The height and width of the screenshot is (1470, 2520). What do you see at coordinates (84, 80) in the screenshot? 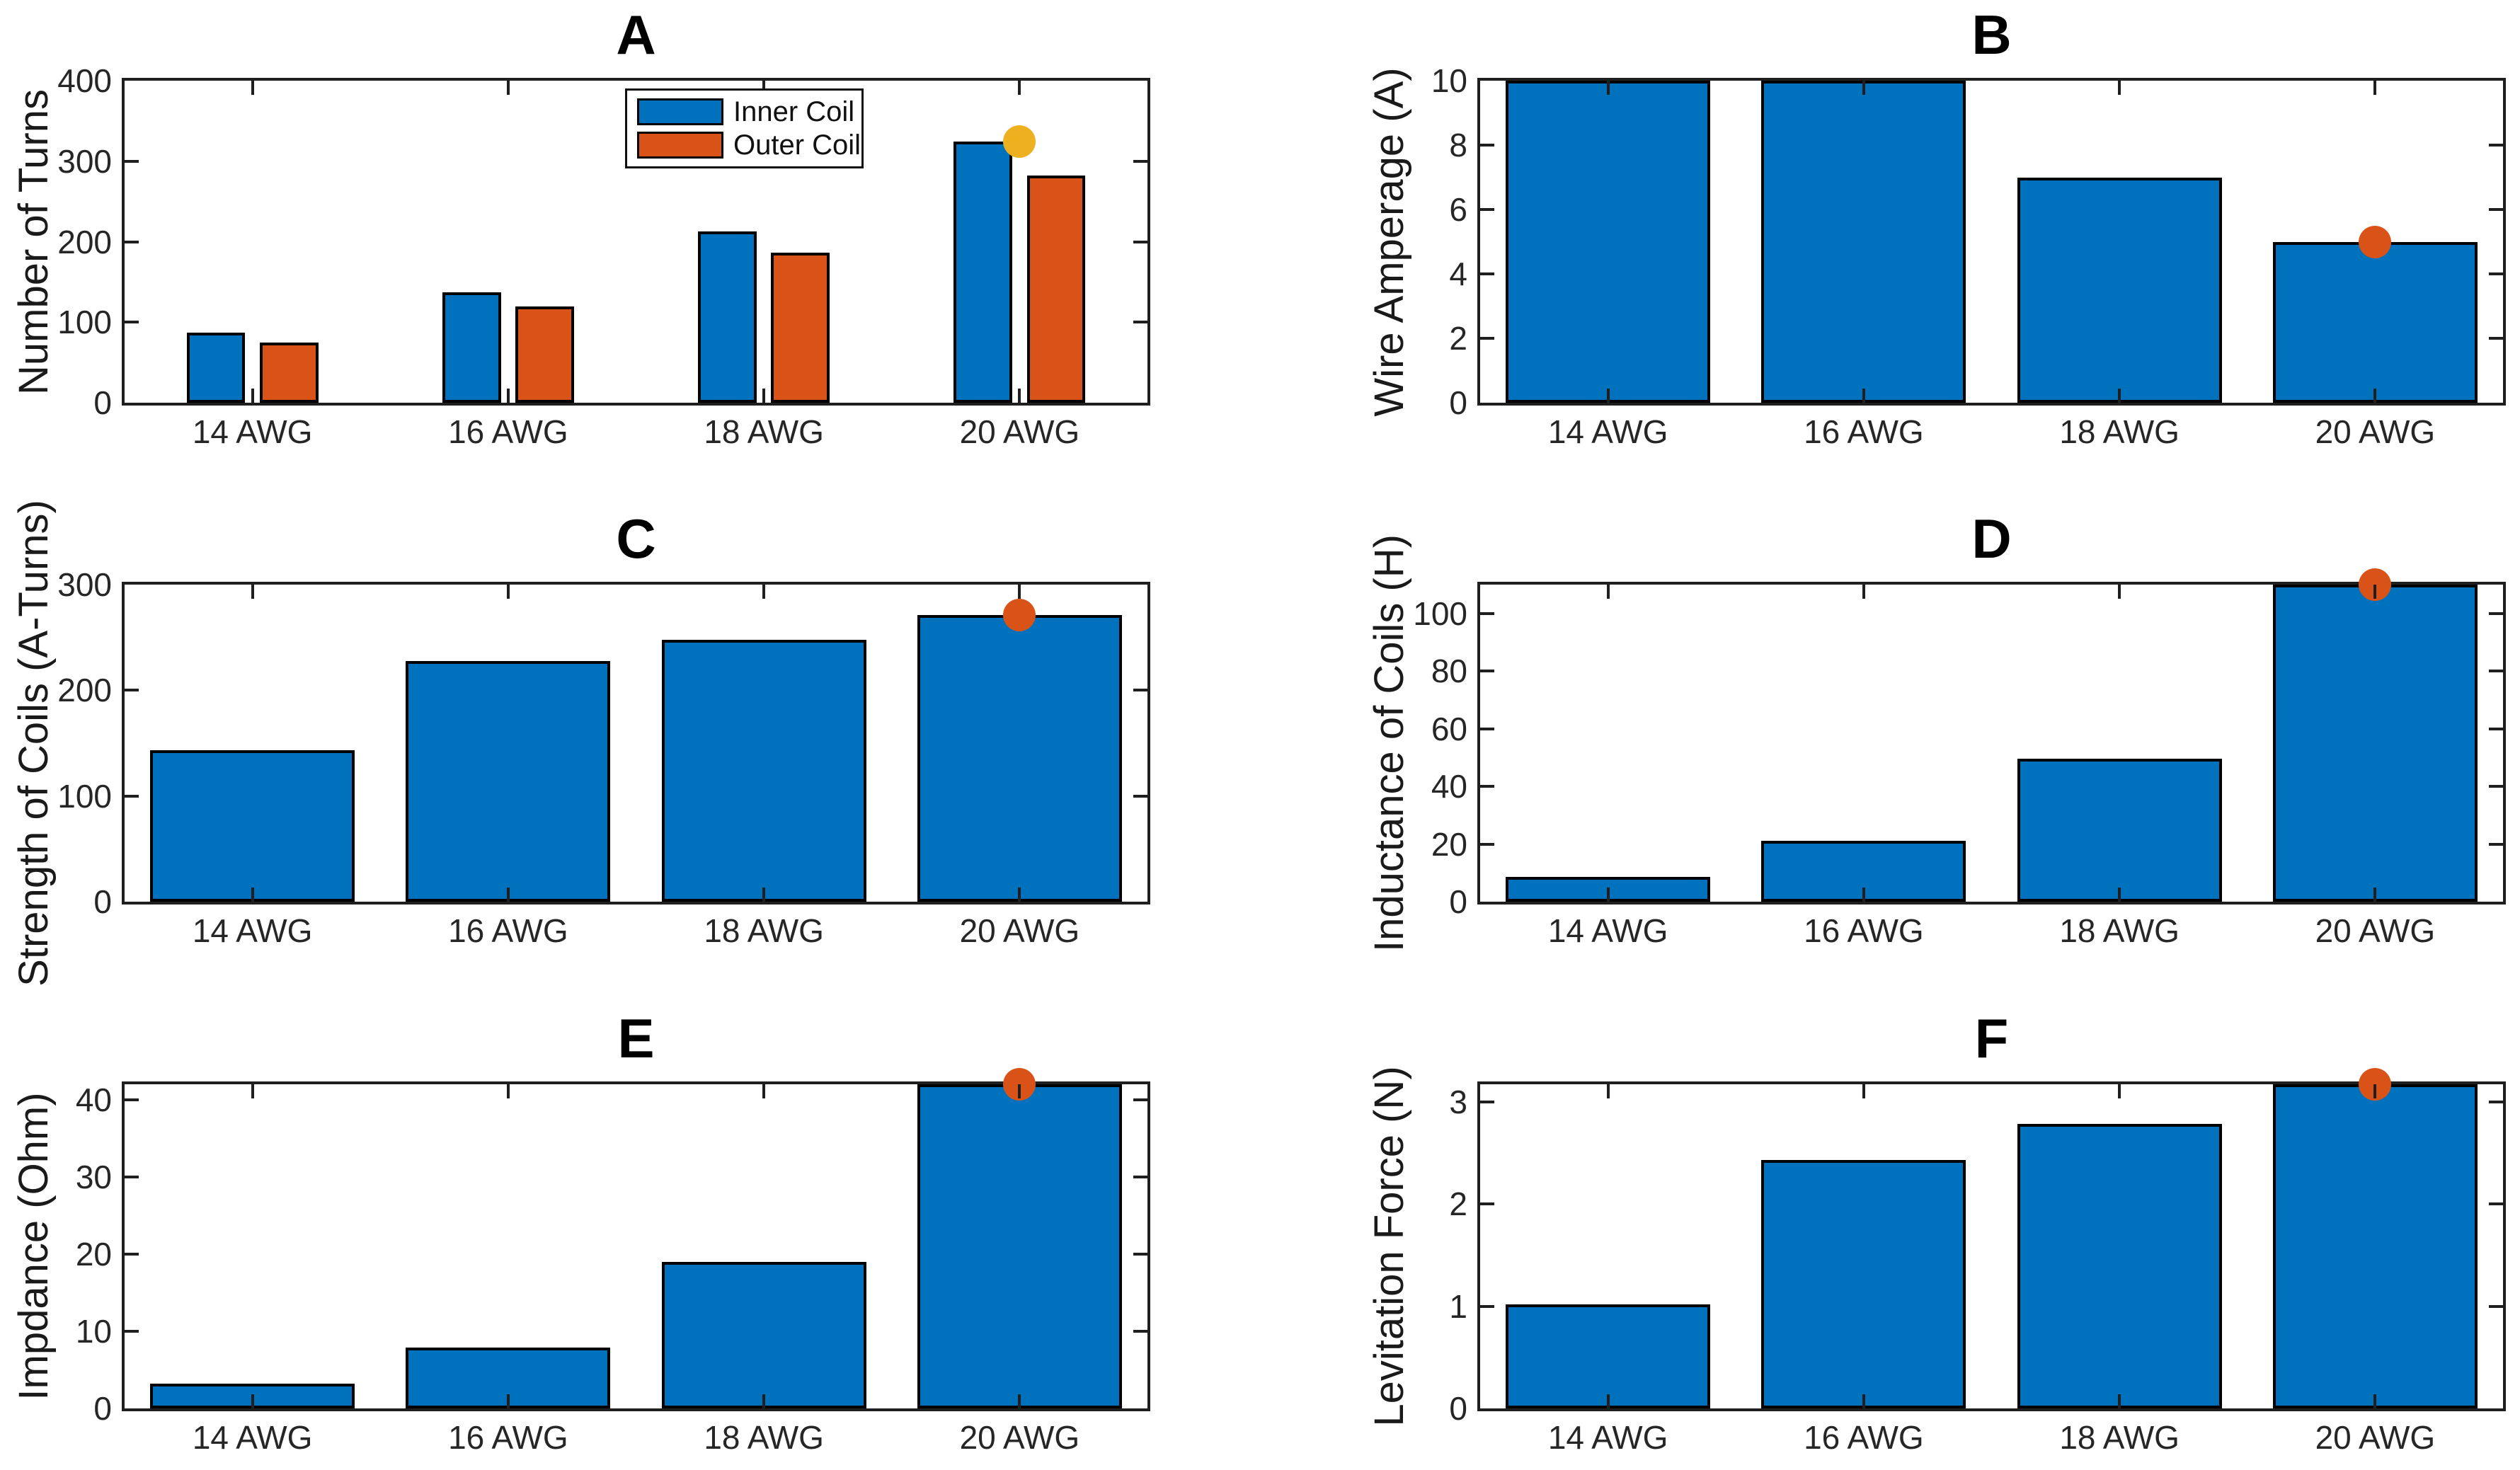
I see `y-tick-label: 400` at bounding box center [84, 80].